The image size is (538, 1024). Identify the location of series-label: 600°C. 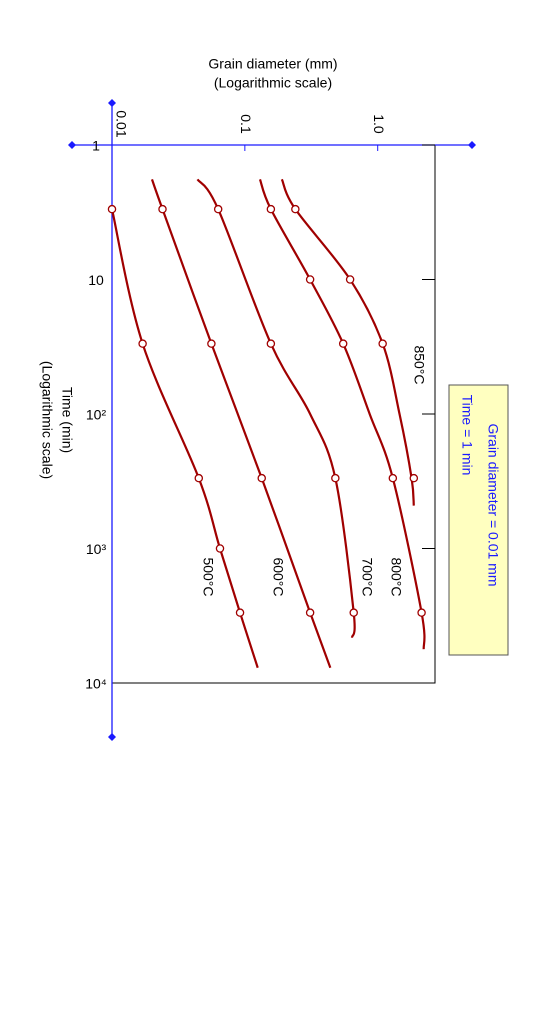
(278, 576).